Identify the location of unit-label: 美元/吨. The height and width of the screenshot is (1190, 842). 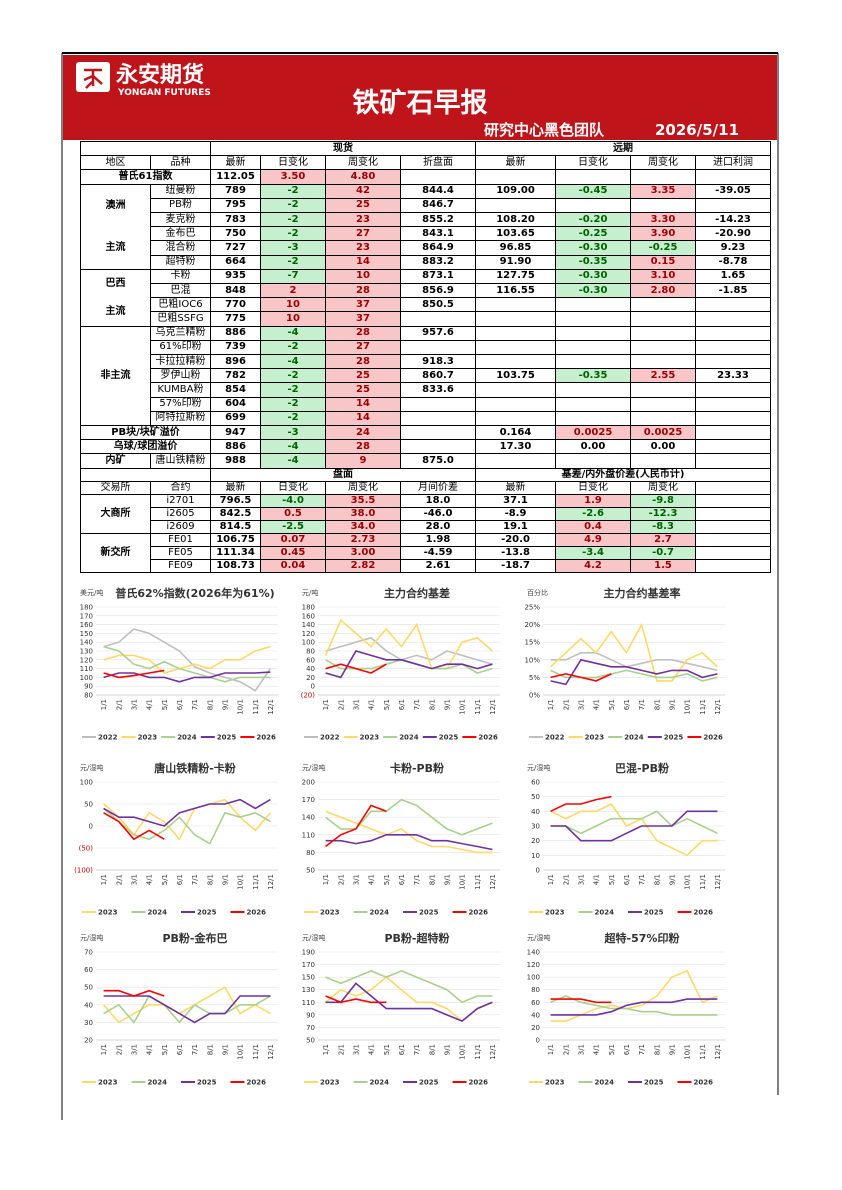
(91, 592).